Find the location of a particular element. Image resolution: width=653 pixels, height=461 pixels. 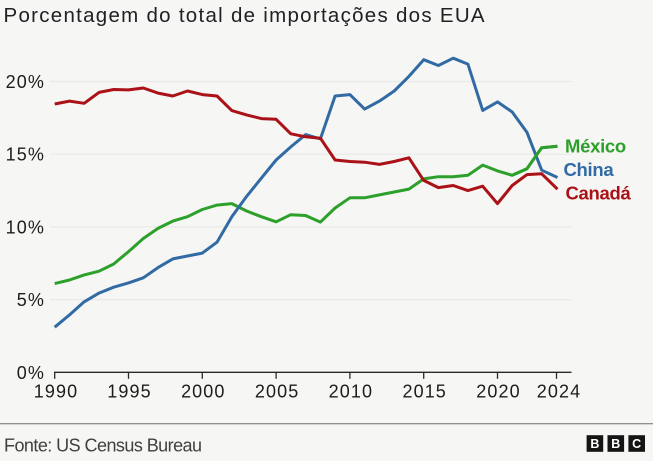

svg-text: 15% is located at coordinates (25, 155).